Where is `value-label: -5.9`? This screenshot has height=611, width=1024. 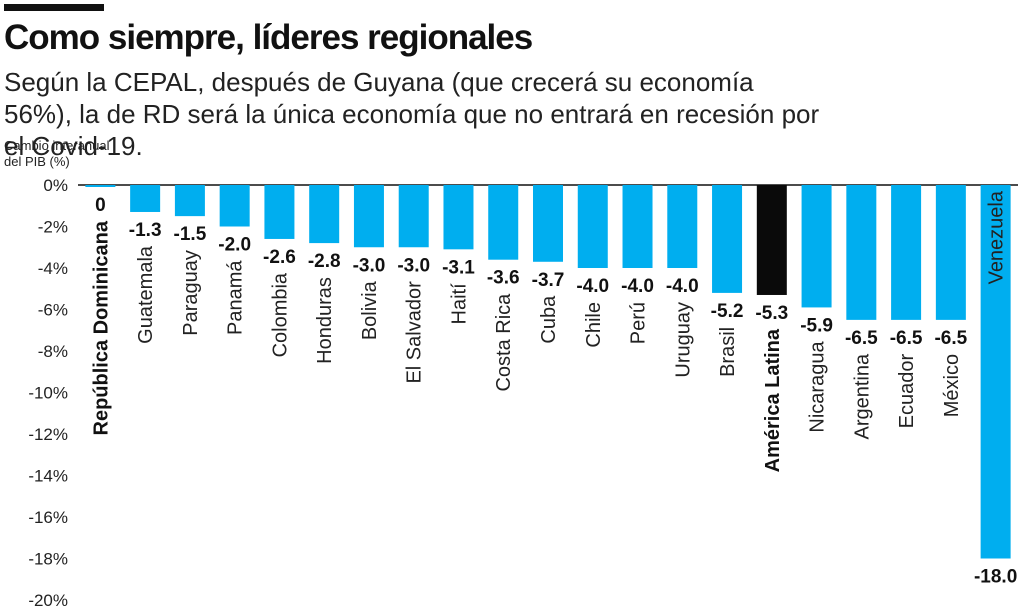
value-label: -5.9 is located at coordinates (816, 325).